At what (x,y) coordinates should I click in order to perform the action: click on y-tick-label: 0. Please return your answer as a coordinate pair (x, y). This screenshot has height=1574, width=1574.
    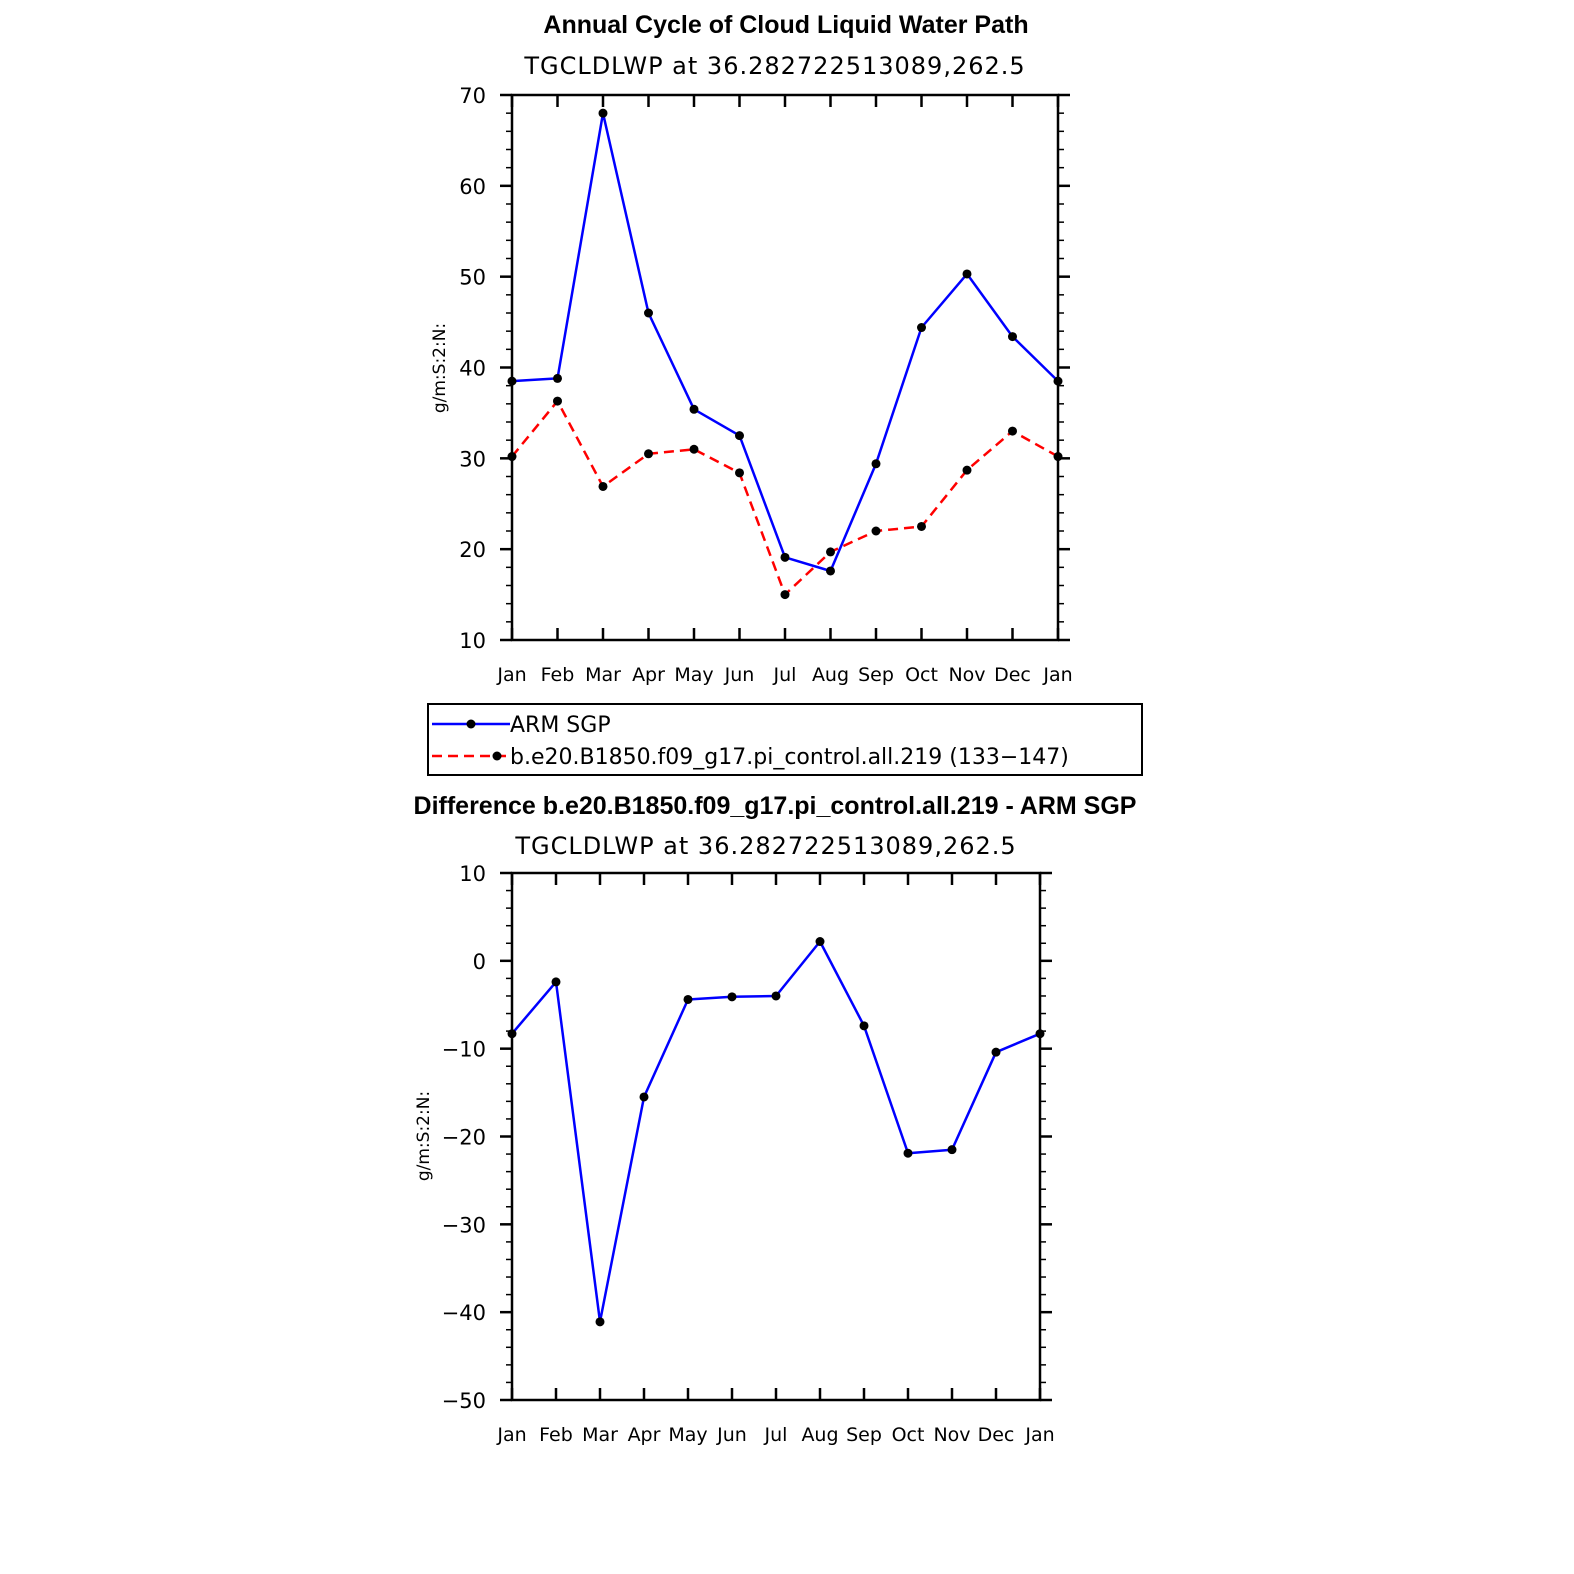
    Looking at the image, I should click on (479, 962).